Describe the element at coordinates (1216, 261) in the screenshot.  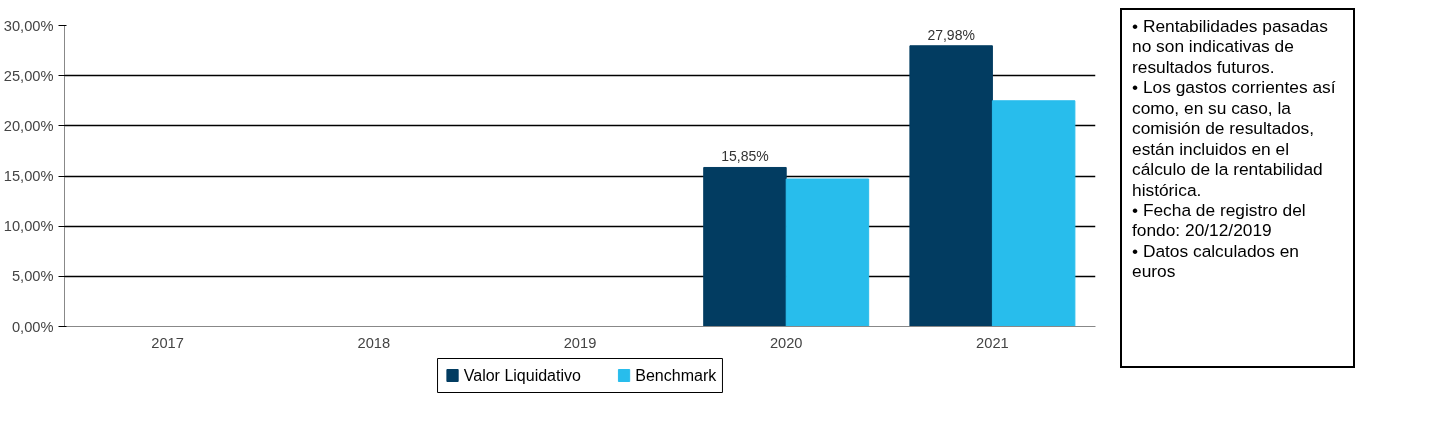
I see `text: • Datos calculados en euros` at that location.